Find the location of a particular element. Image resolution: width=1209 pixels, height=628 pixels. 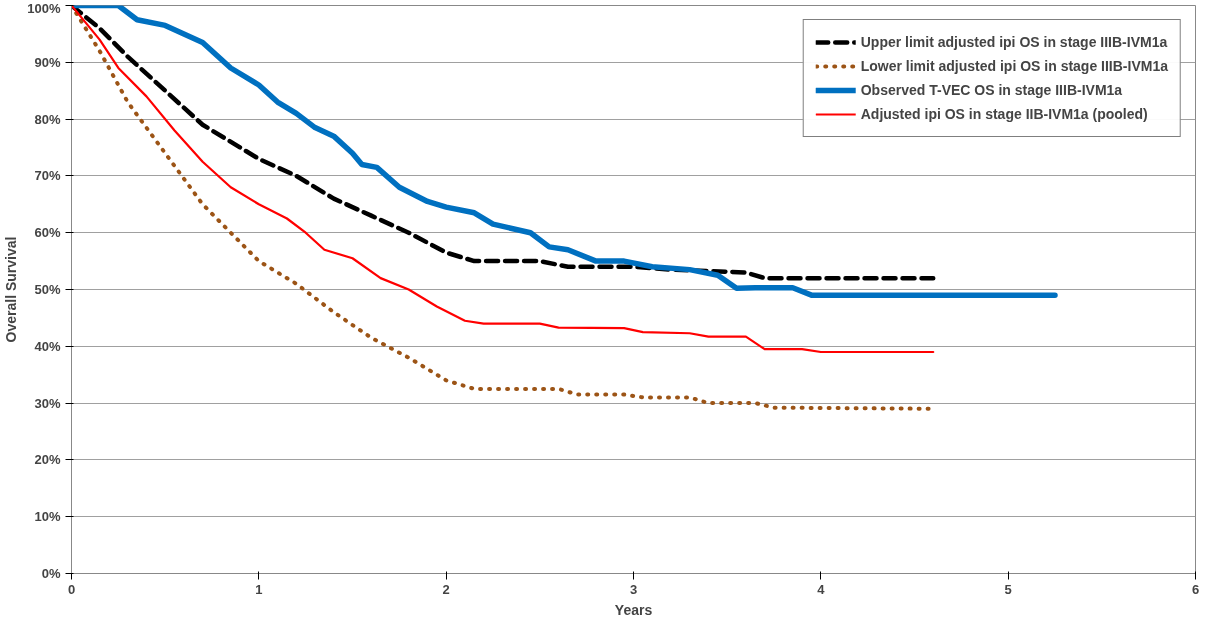

x-tick-label: 2 is located at coordinates (446, 589).